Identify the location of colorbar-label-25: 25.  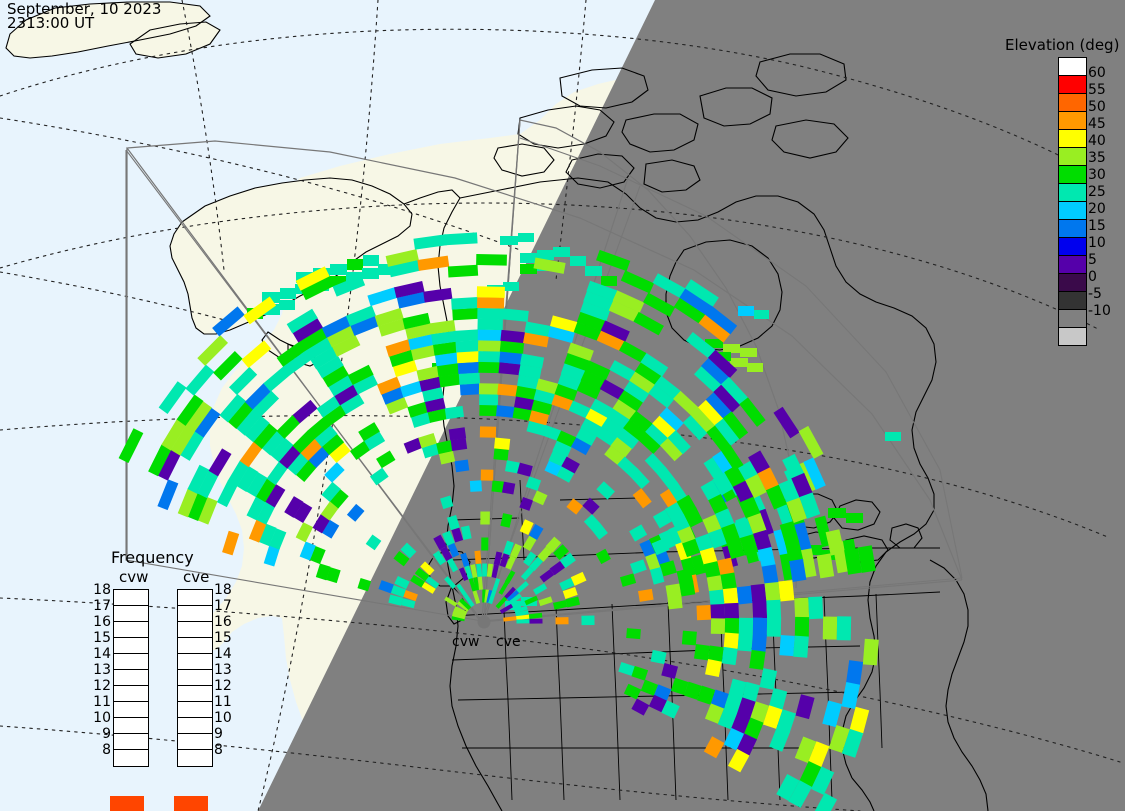
(1097, 192).